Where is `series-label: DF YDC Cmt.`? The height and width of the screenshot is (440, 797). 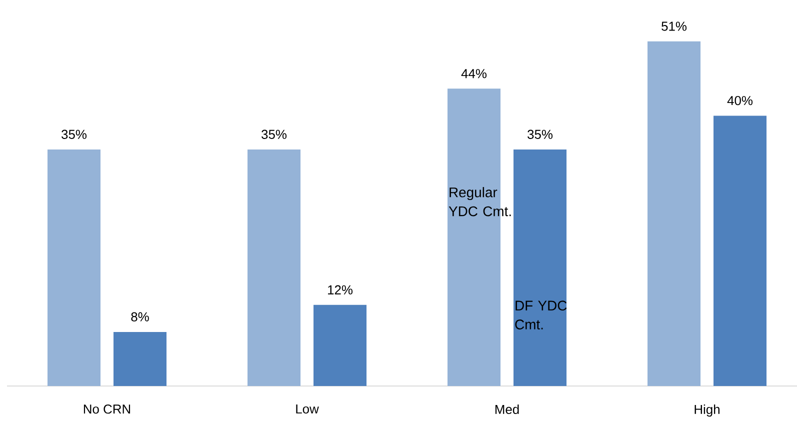
series-label: DF YDC Cmt. is located at coordinates (541, 315).